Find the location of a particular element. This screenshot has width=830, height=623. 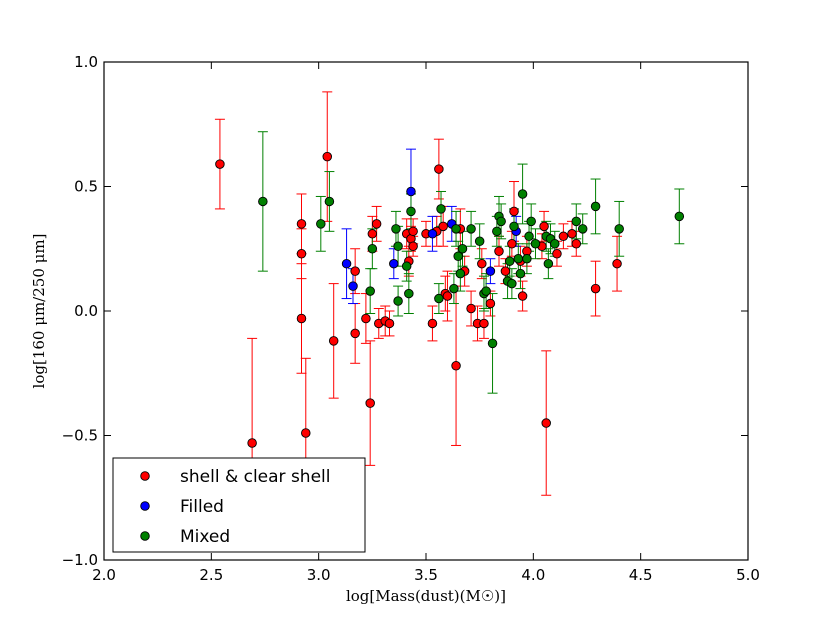

x-tick-label: 5.0 is located at coordinates (748, 575).